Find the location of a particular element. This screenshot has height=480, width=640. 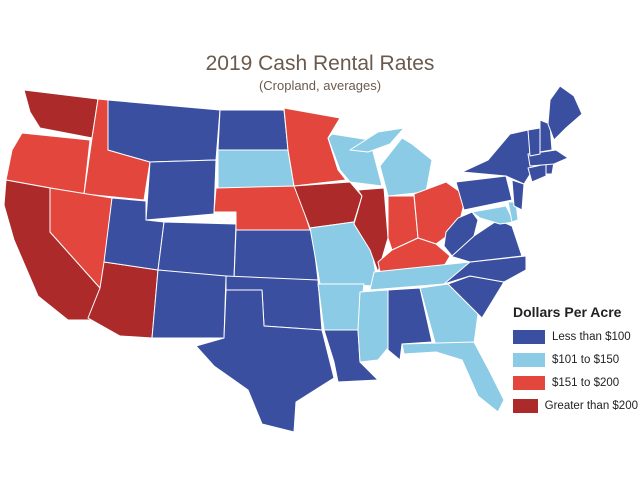

state-MS is located at coordinates (373, 326).